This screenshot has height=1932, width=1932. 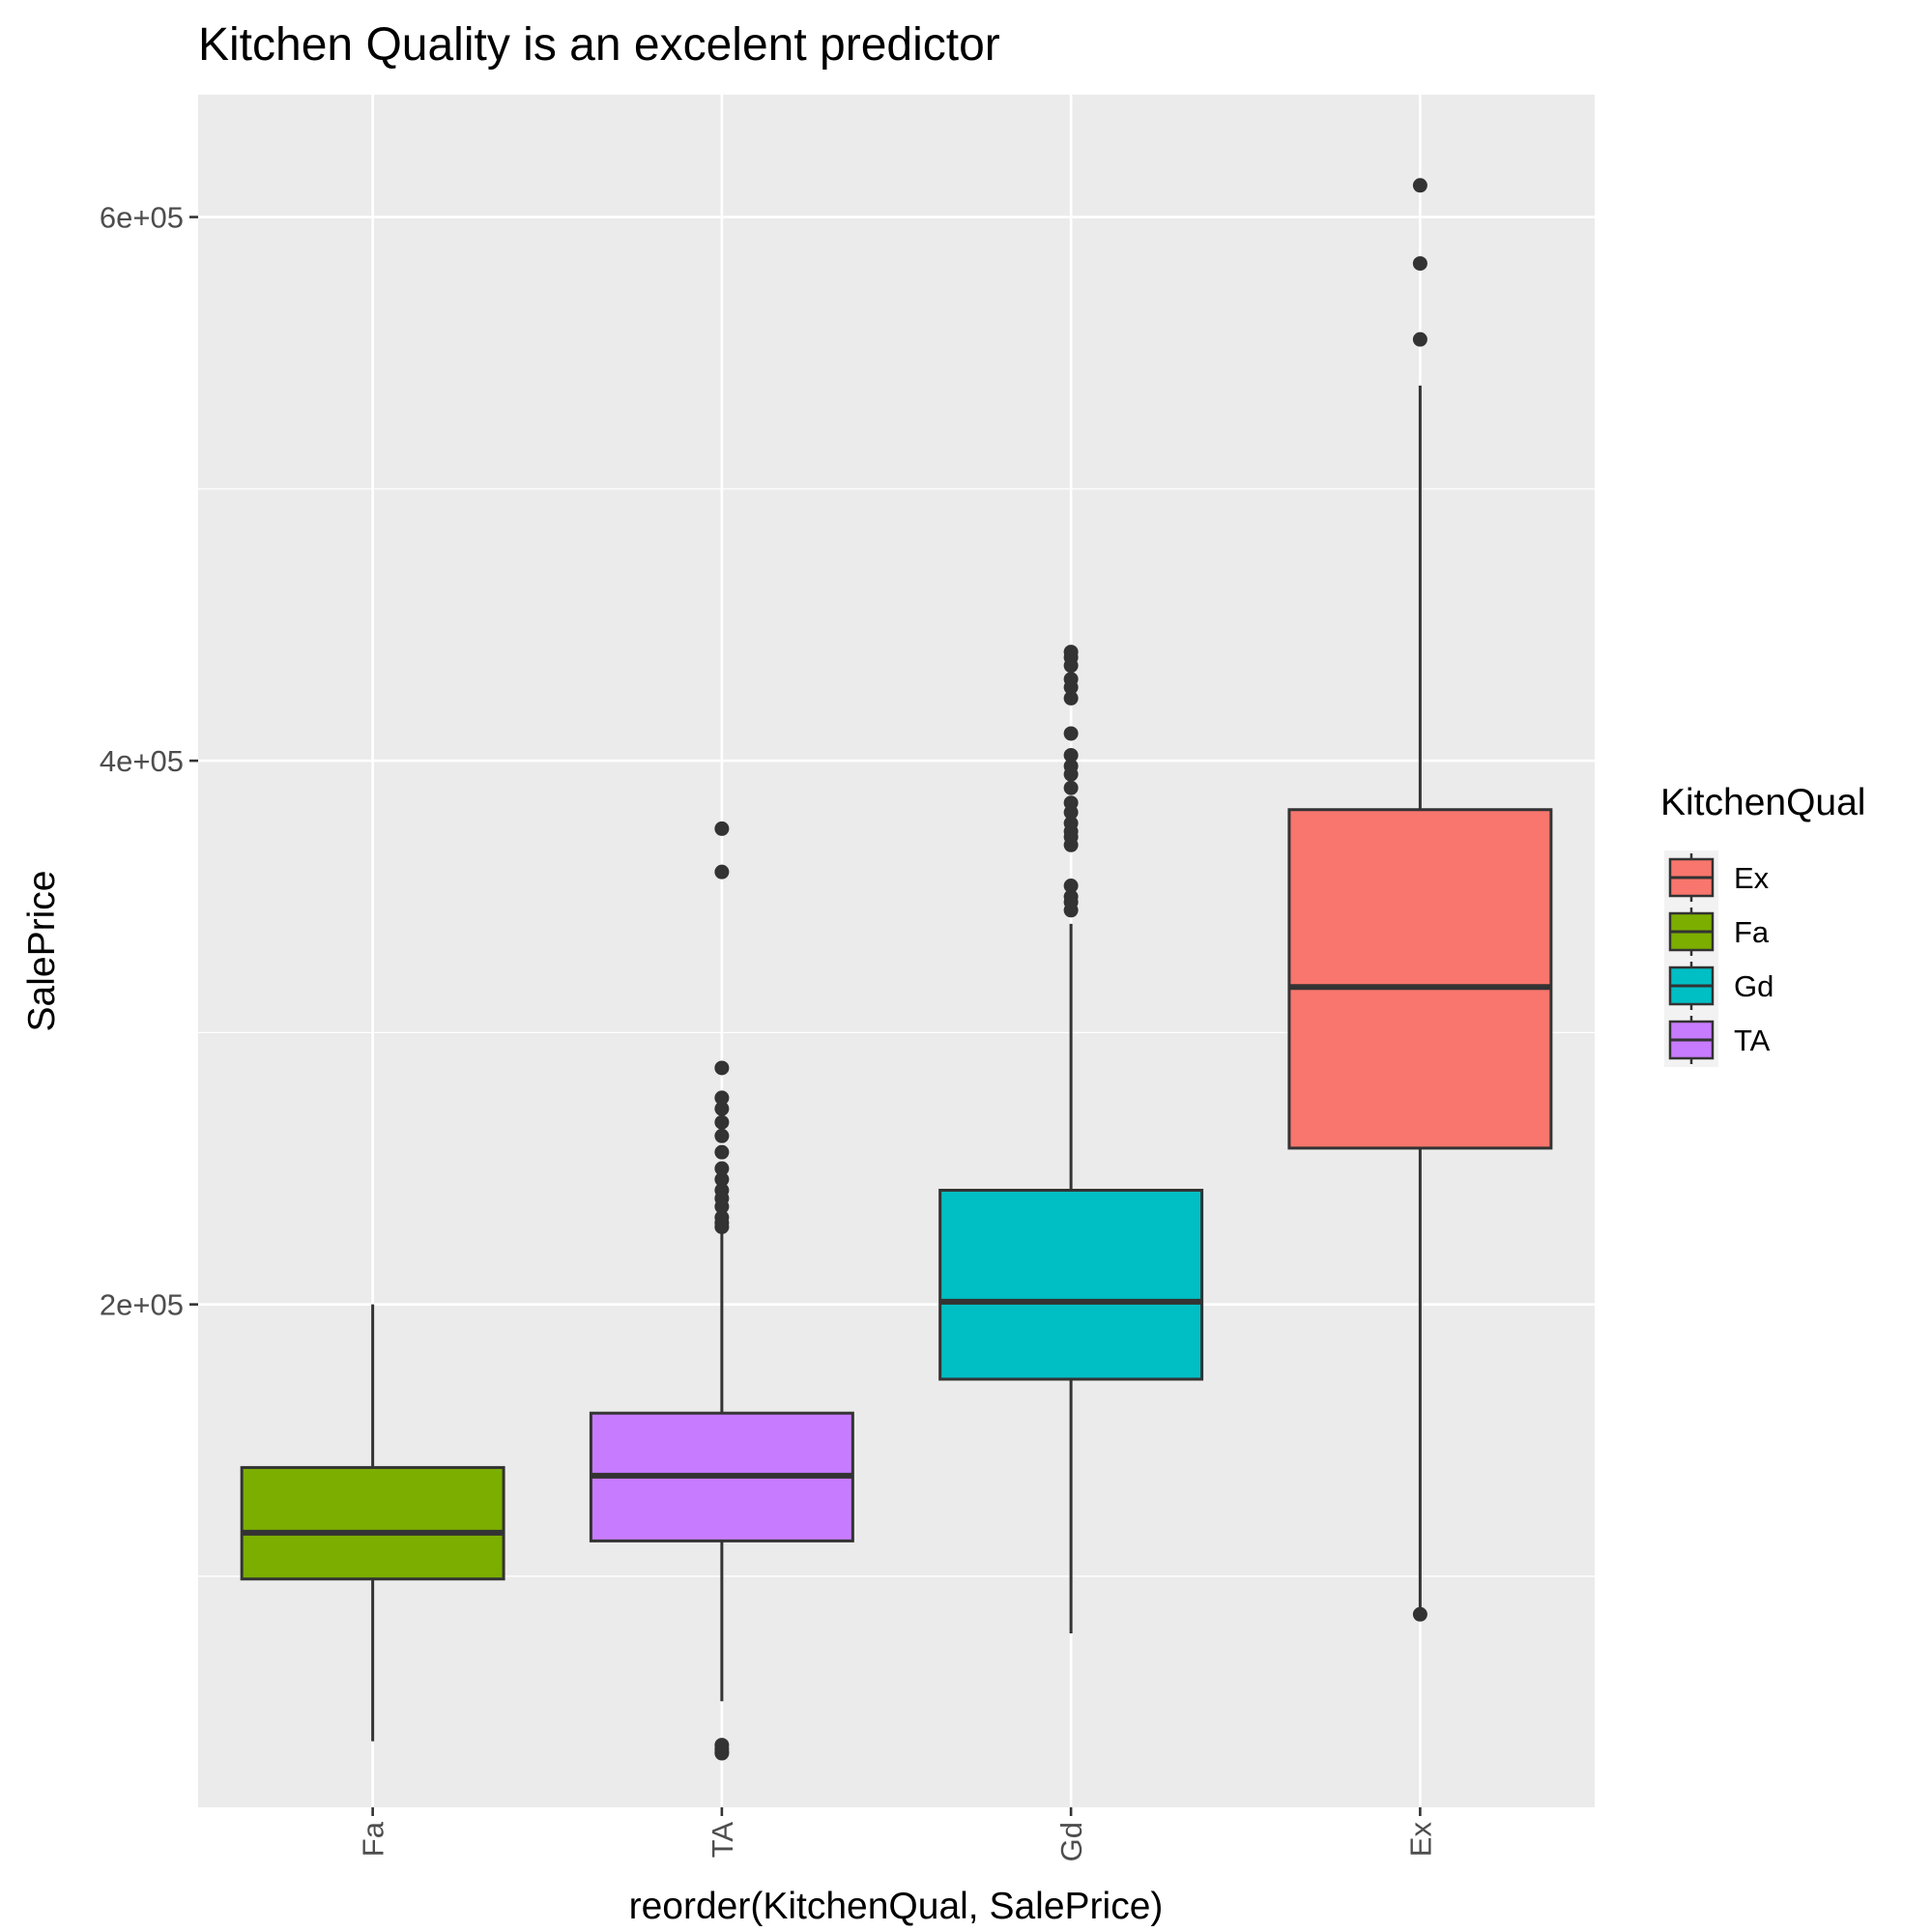 What do you see at coordinates (1071, 1841) in the screenshot?
I see `x-tick-label: Gd` at bounding box center [1071, 1841].